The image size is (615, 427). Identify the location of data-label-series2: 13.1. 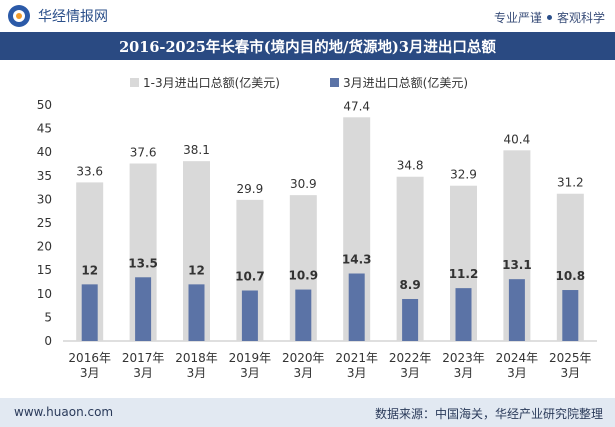
(517, 265).